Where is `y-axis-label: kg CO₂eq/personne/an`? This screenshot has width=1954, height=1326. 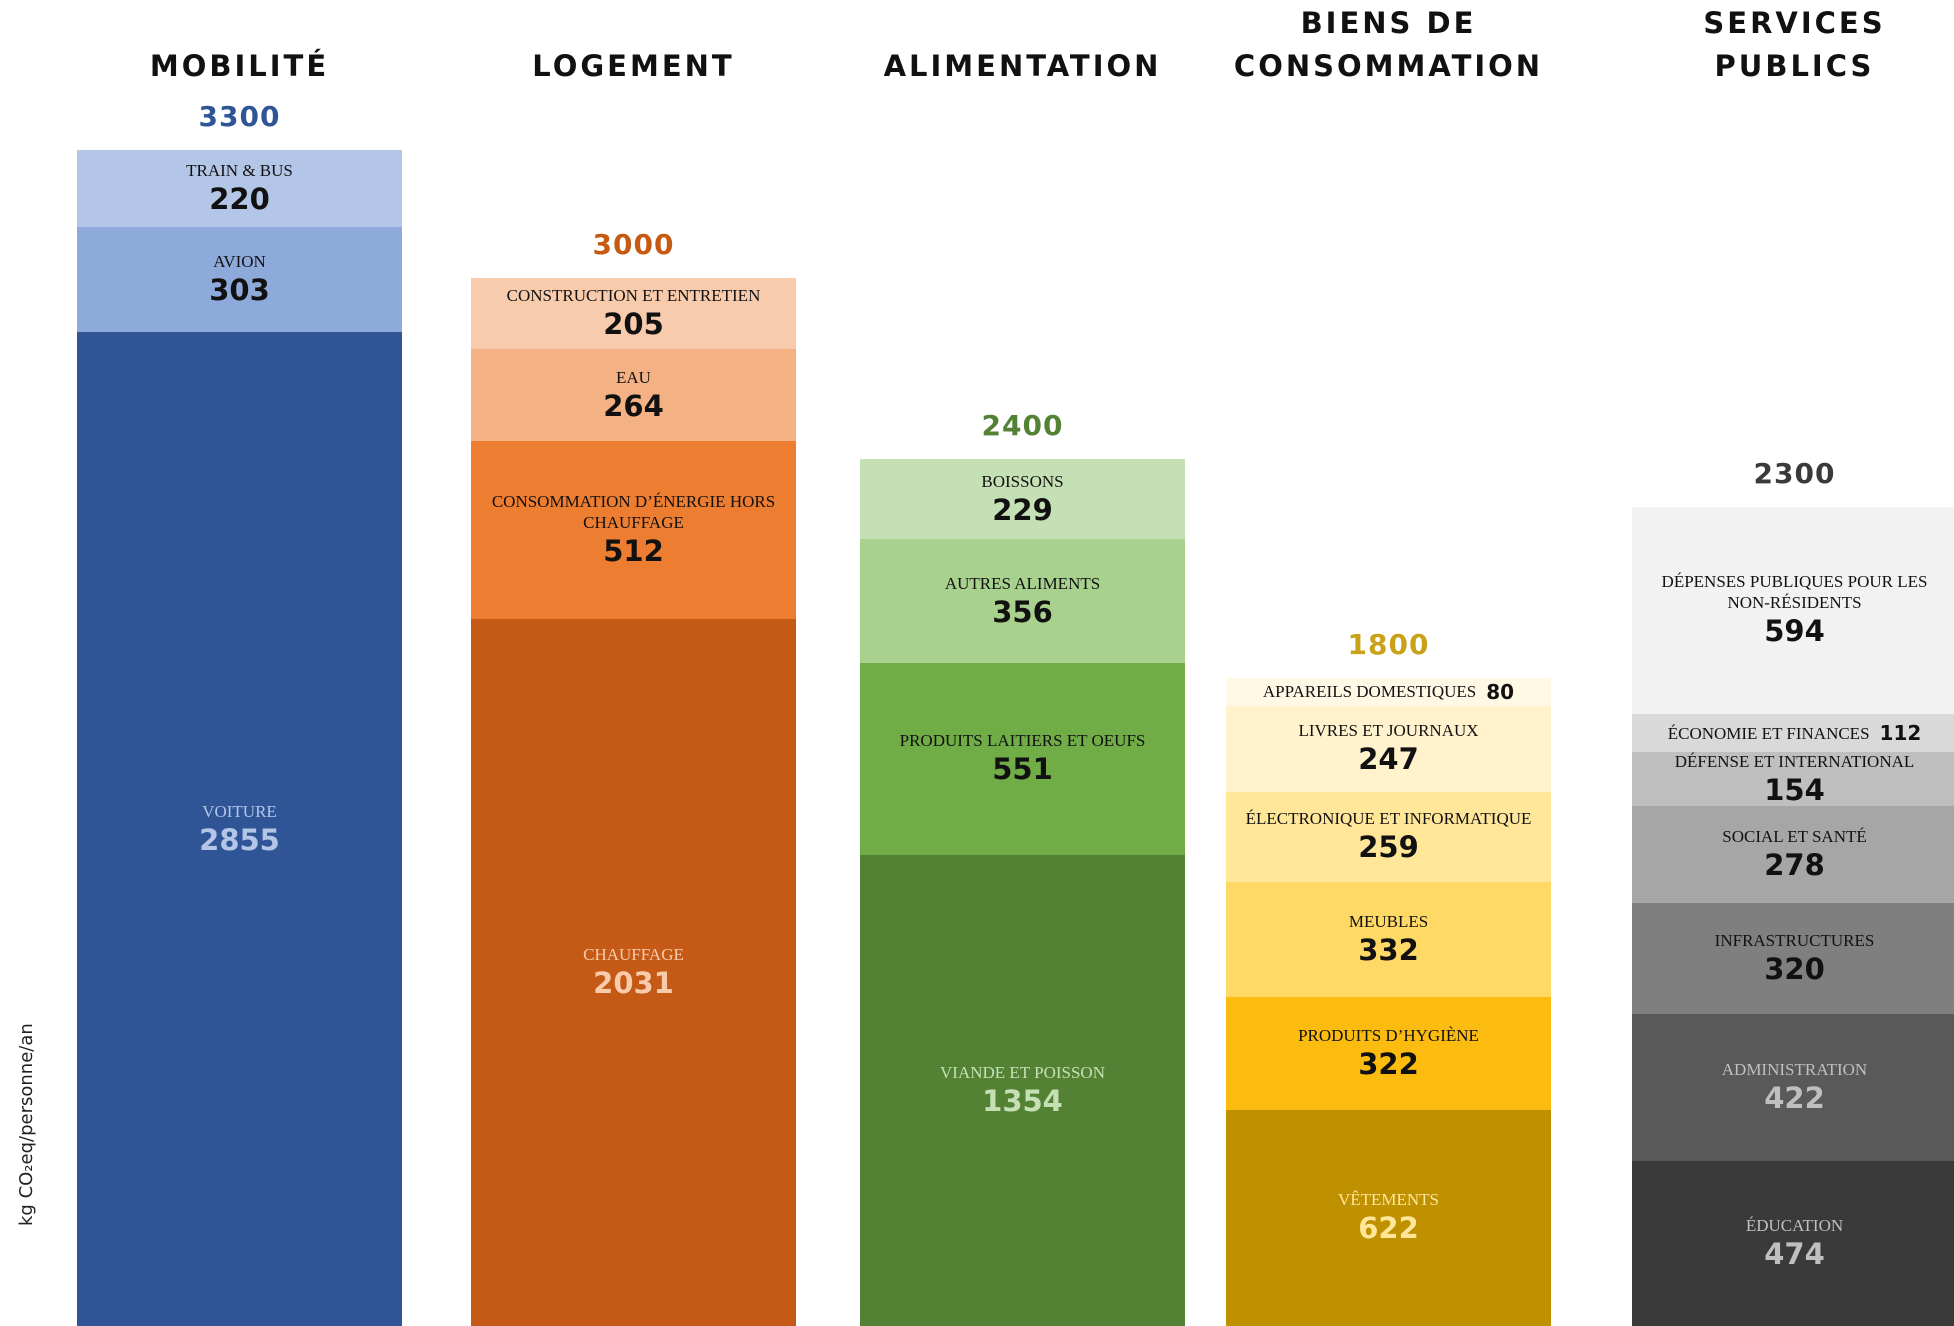 y-axis-label: kg CO₂eq/personne/an is located at coordinates (26, 1124).